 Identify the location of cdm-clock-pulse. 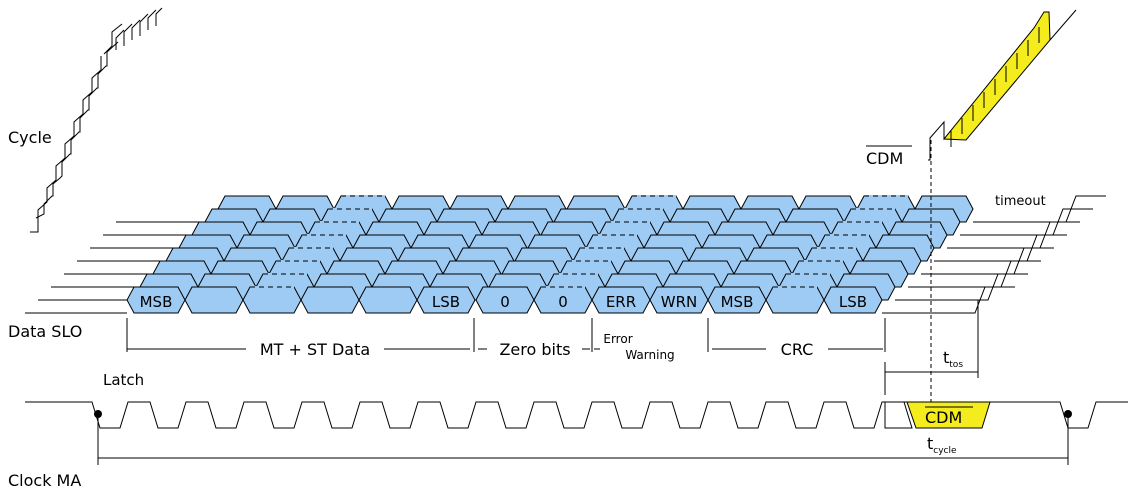
(948, 415).